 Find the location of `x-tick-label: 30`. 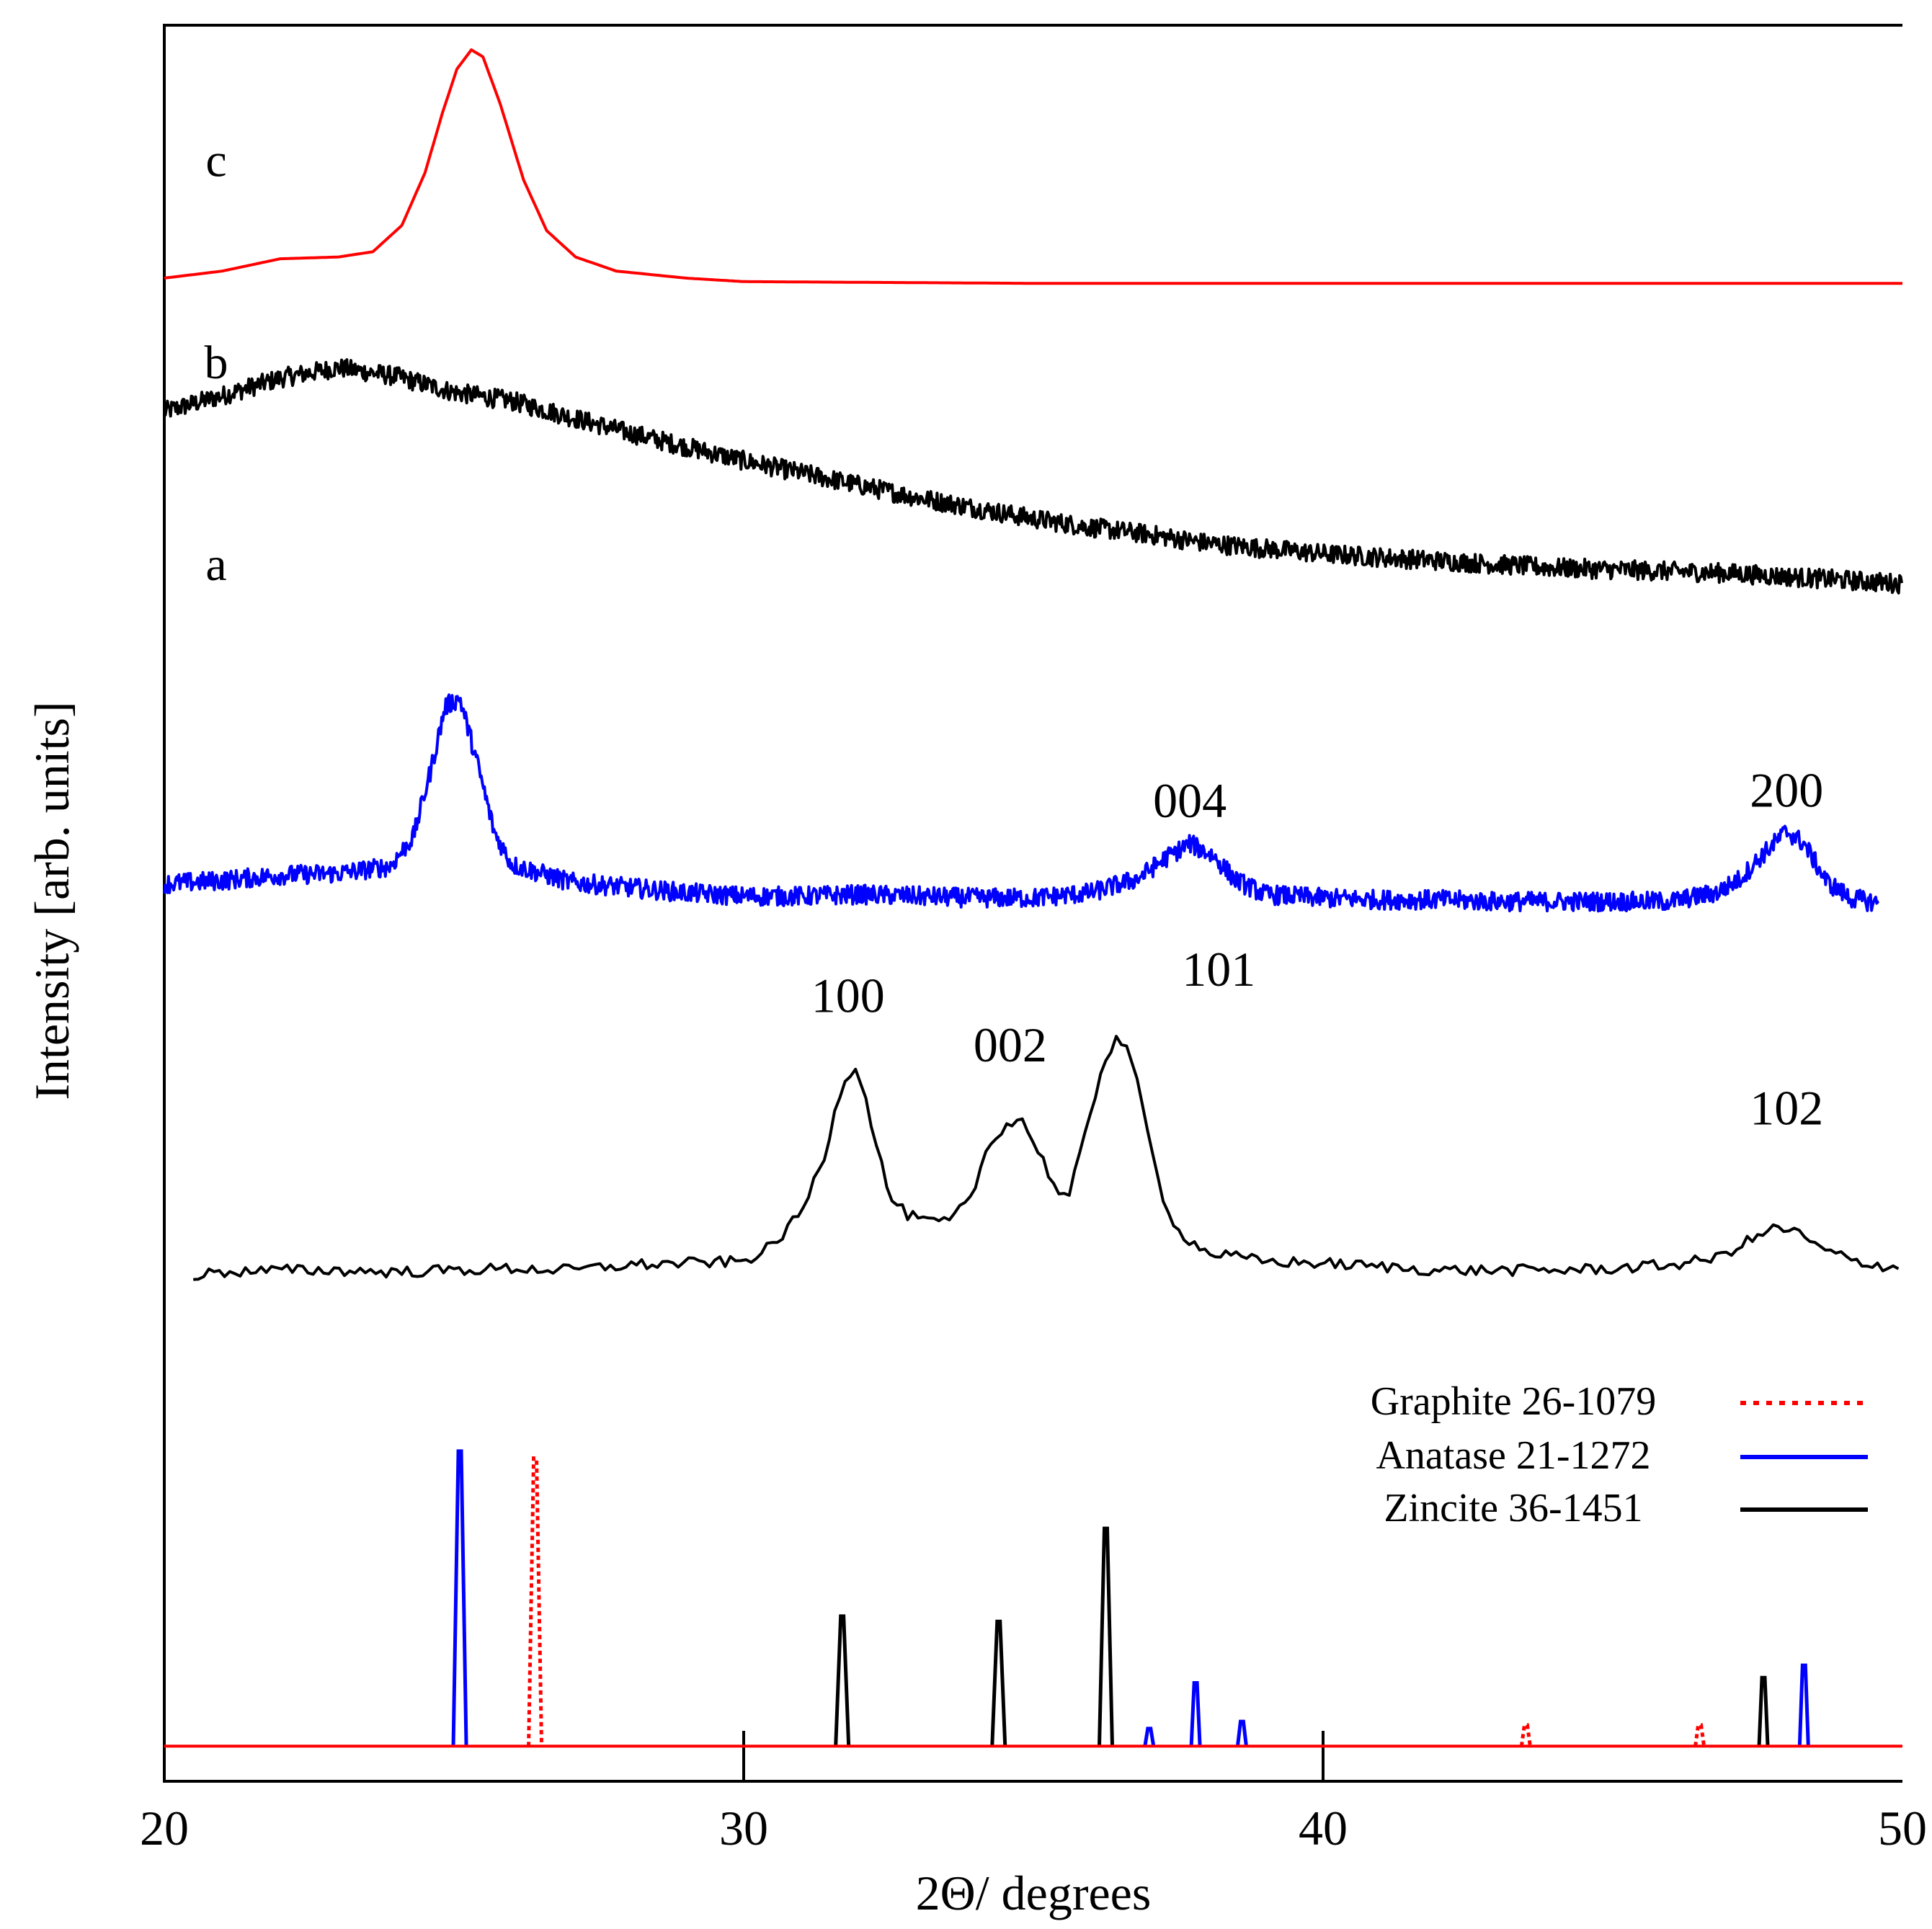

x-tick-label: 30 is located at coordinates (743, 1829).